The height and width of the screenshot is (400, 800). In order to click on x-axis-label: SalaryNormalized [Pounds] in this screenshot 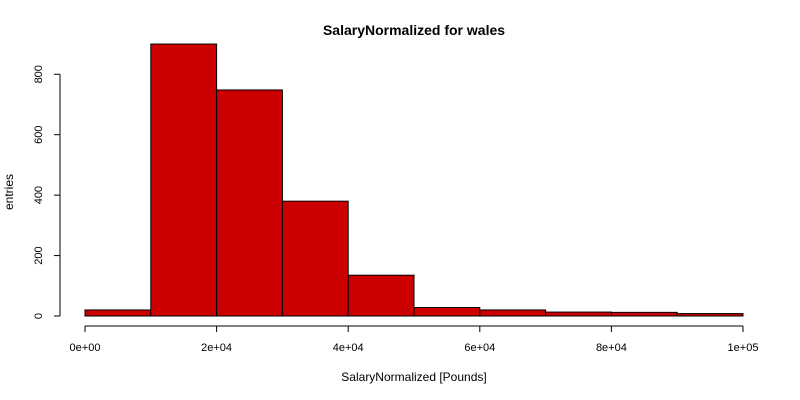, I will do `click(413, 377)`.